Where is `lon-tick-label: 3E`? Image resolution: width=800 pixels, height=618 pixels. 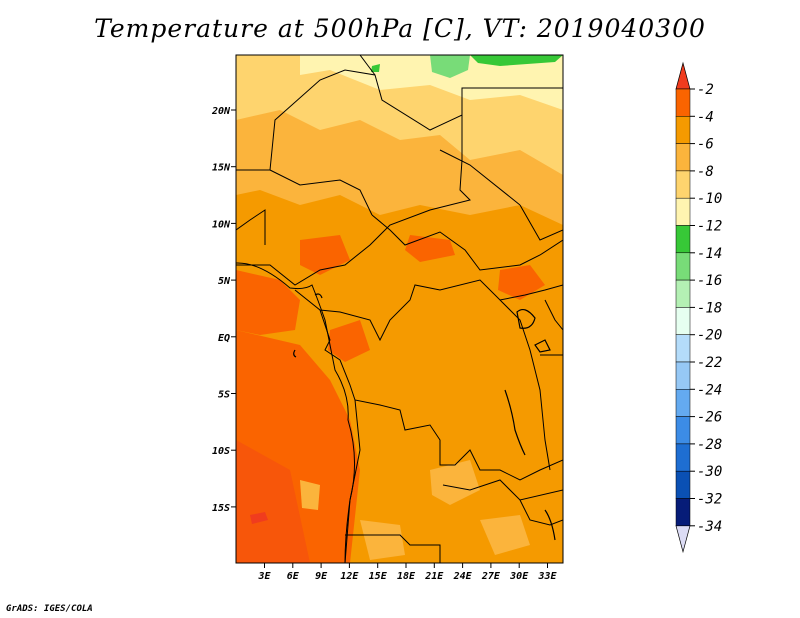
lon-tick-label: 3E is located at coordinates (264, 576).